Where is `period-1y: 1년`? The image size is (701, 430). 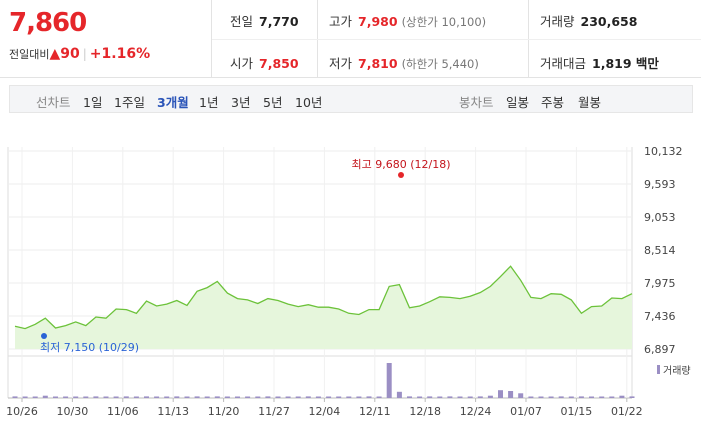 period-1y: 1년 is located at coordinates (209, 102).